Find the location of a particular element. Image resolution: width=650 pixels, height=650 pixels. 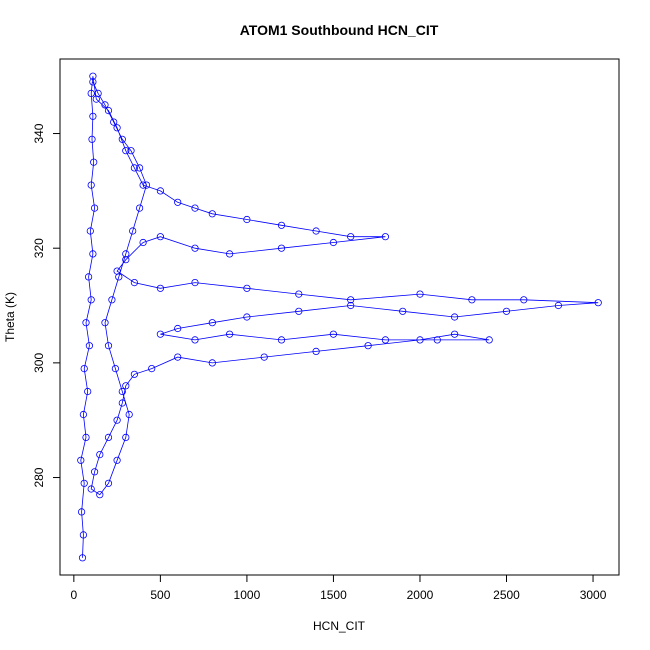

y-tick-label: 300 is located at coordinates (39, 363).